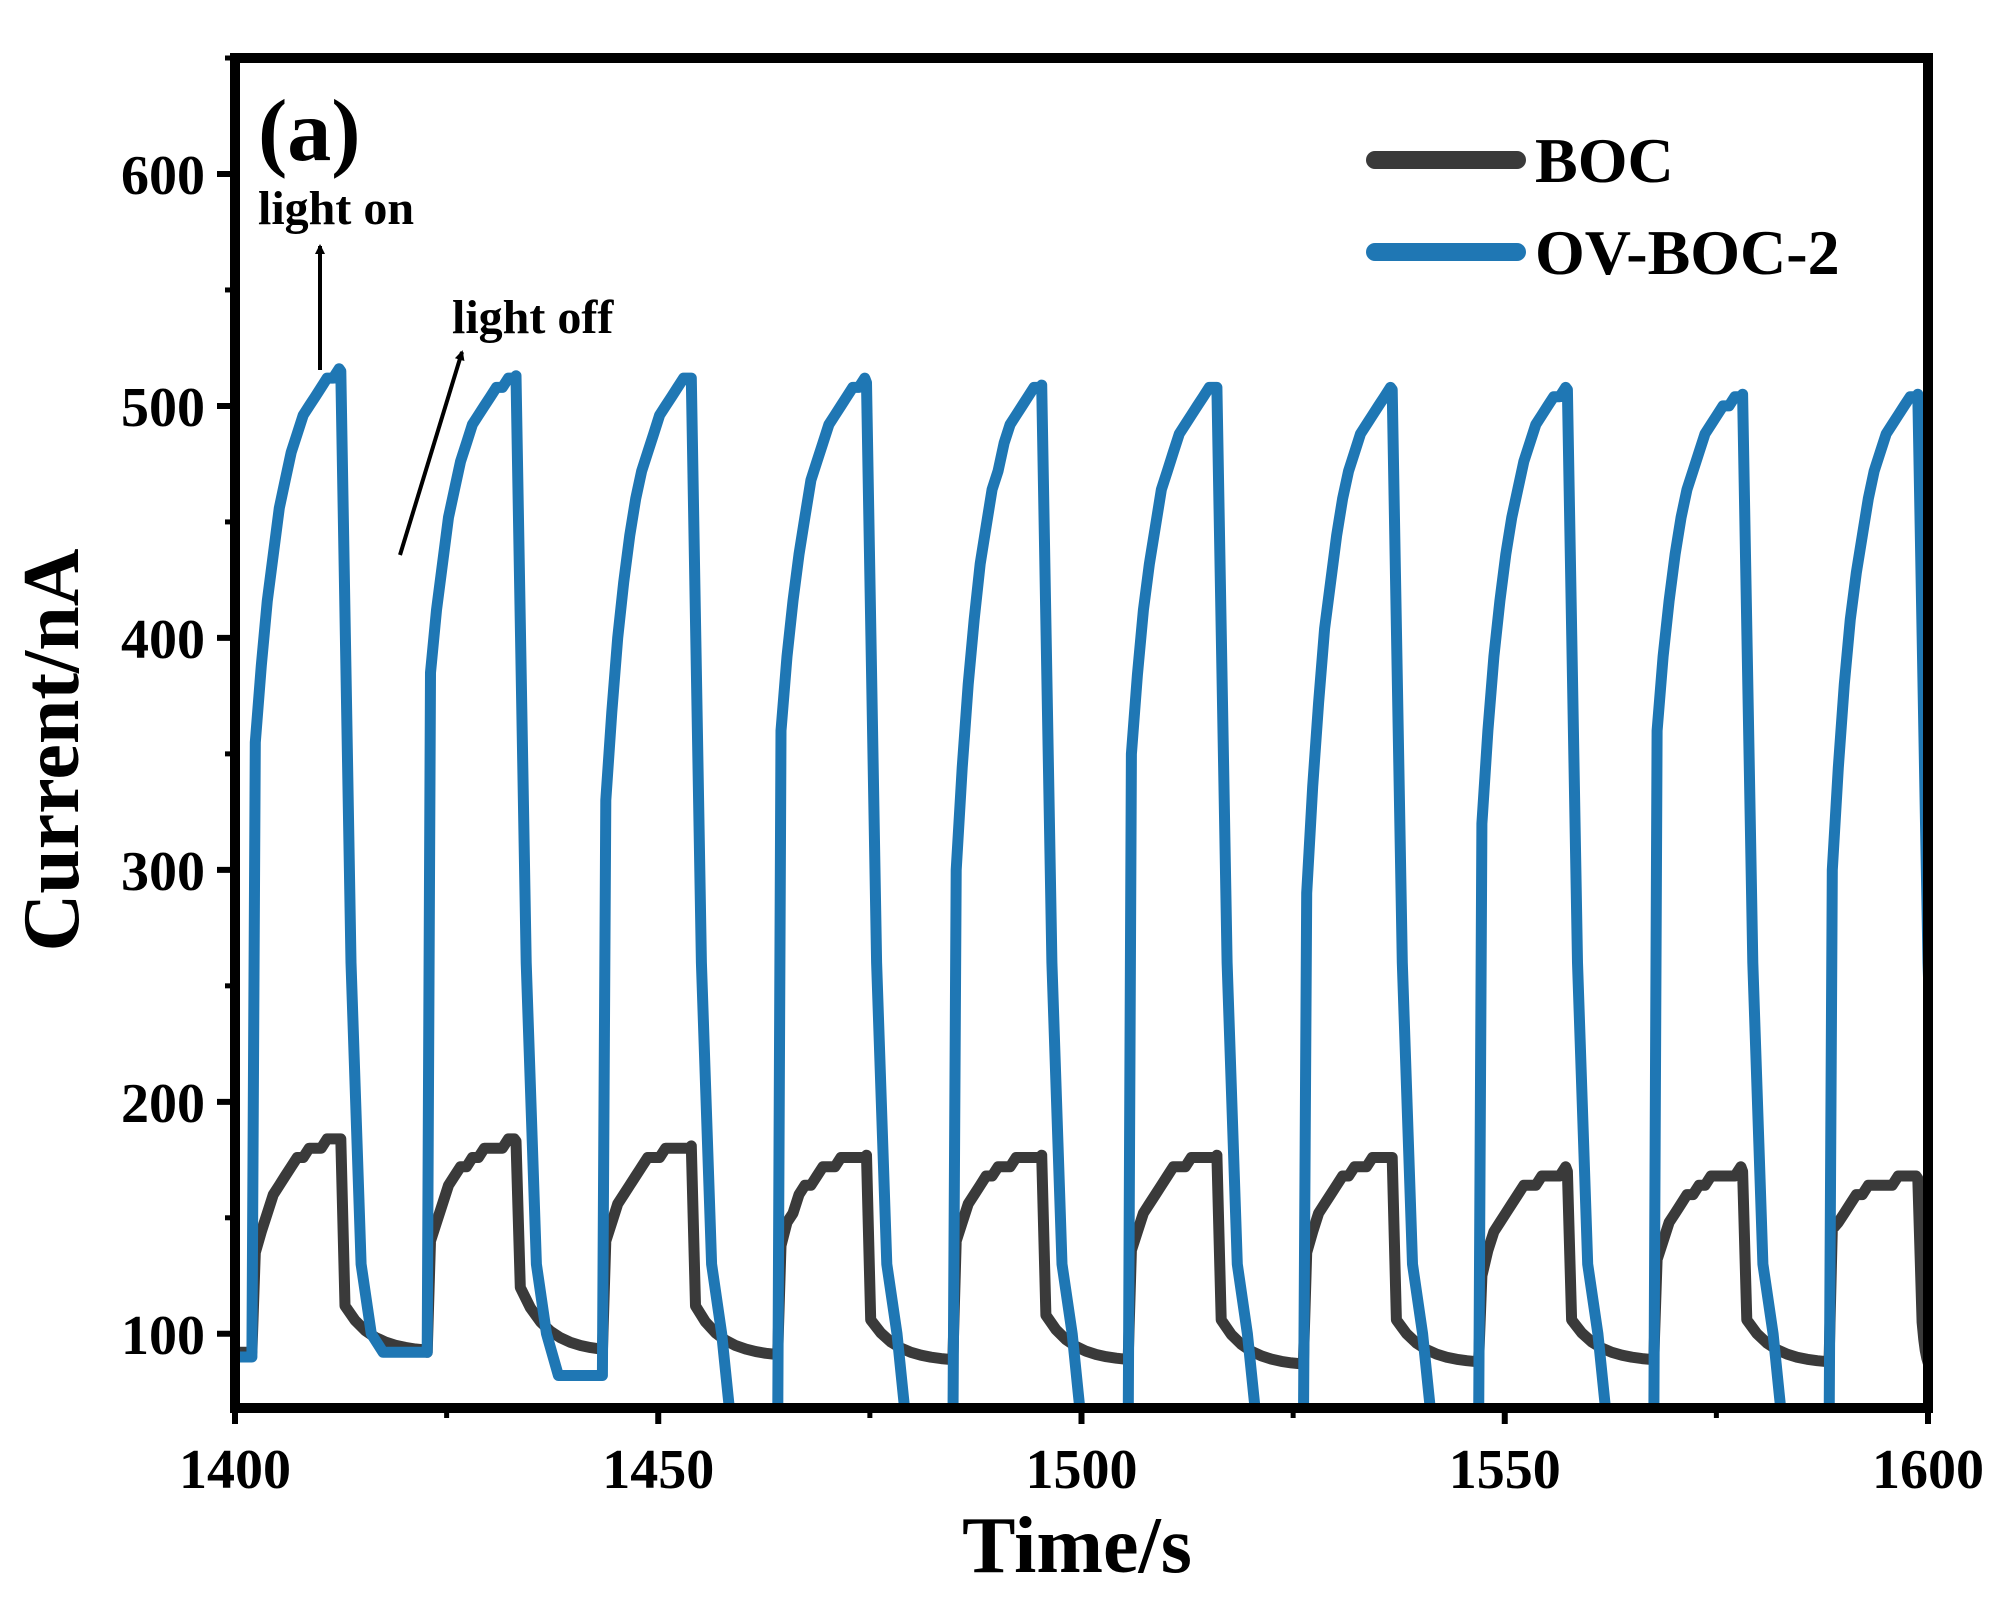  I want to click on y-tick-label: 300, so click(163, 872).